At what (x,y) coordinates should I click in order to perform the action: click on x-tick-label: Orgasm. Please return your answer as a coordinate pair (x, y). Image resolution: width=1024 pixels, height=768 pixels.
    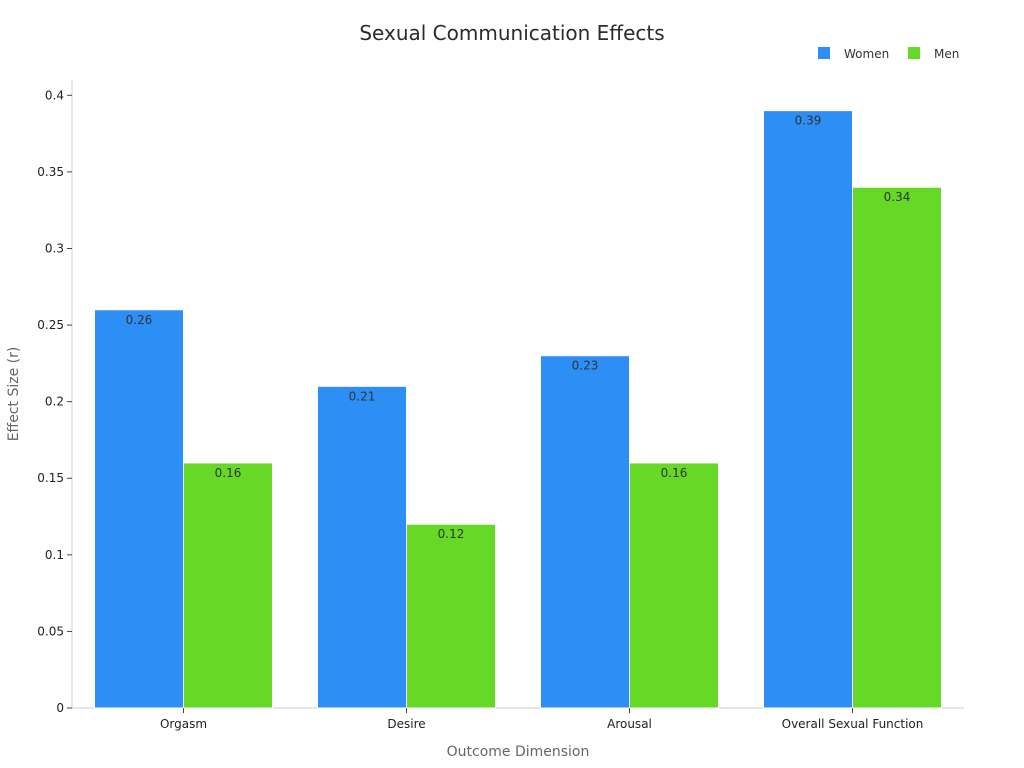
    Looking at the image, I should click on (183, 724).